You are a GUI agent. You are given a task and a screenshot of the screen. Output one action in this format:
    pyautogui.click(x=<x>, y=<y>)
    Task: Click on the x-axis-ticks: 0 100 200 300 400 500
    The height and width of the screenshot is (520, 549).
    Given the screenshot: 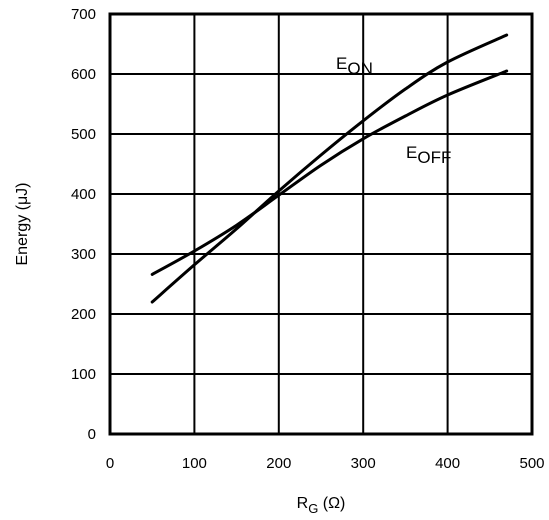 What is the action you would take?
    pyautogui.click(x=325, y=463)
    